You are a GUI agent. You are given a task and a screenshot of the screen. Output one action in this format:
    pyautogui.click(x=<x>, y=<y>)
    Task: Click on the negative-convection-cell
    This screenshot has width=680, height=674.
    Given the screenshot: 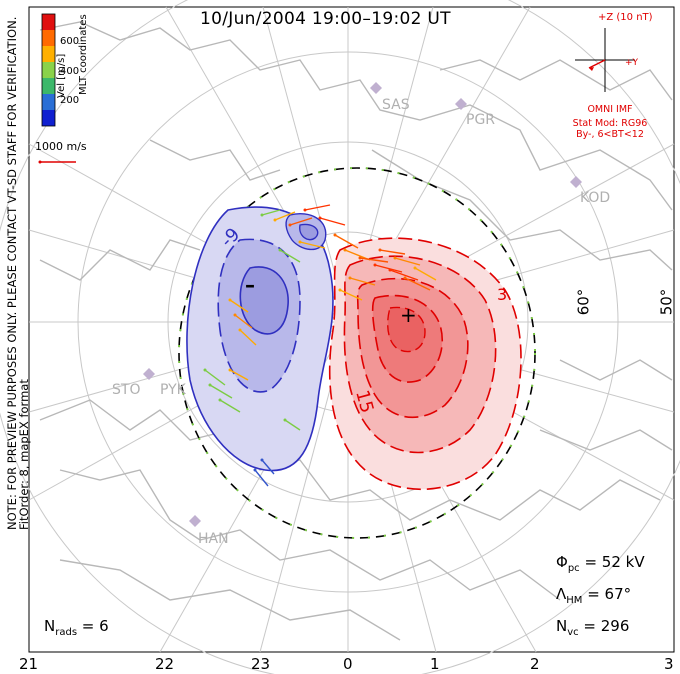 What is the action you would take?
    pyautogui.click(x=260, y=339)
    